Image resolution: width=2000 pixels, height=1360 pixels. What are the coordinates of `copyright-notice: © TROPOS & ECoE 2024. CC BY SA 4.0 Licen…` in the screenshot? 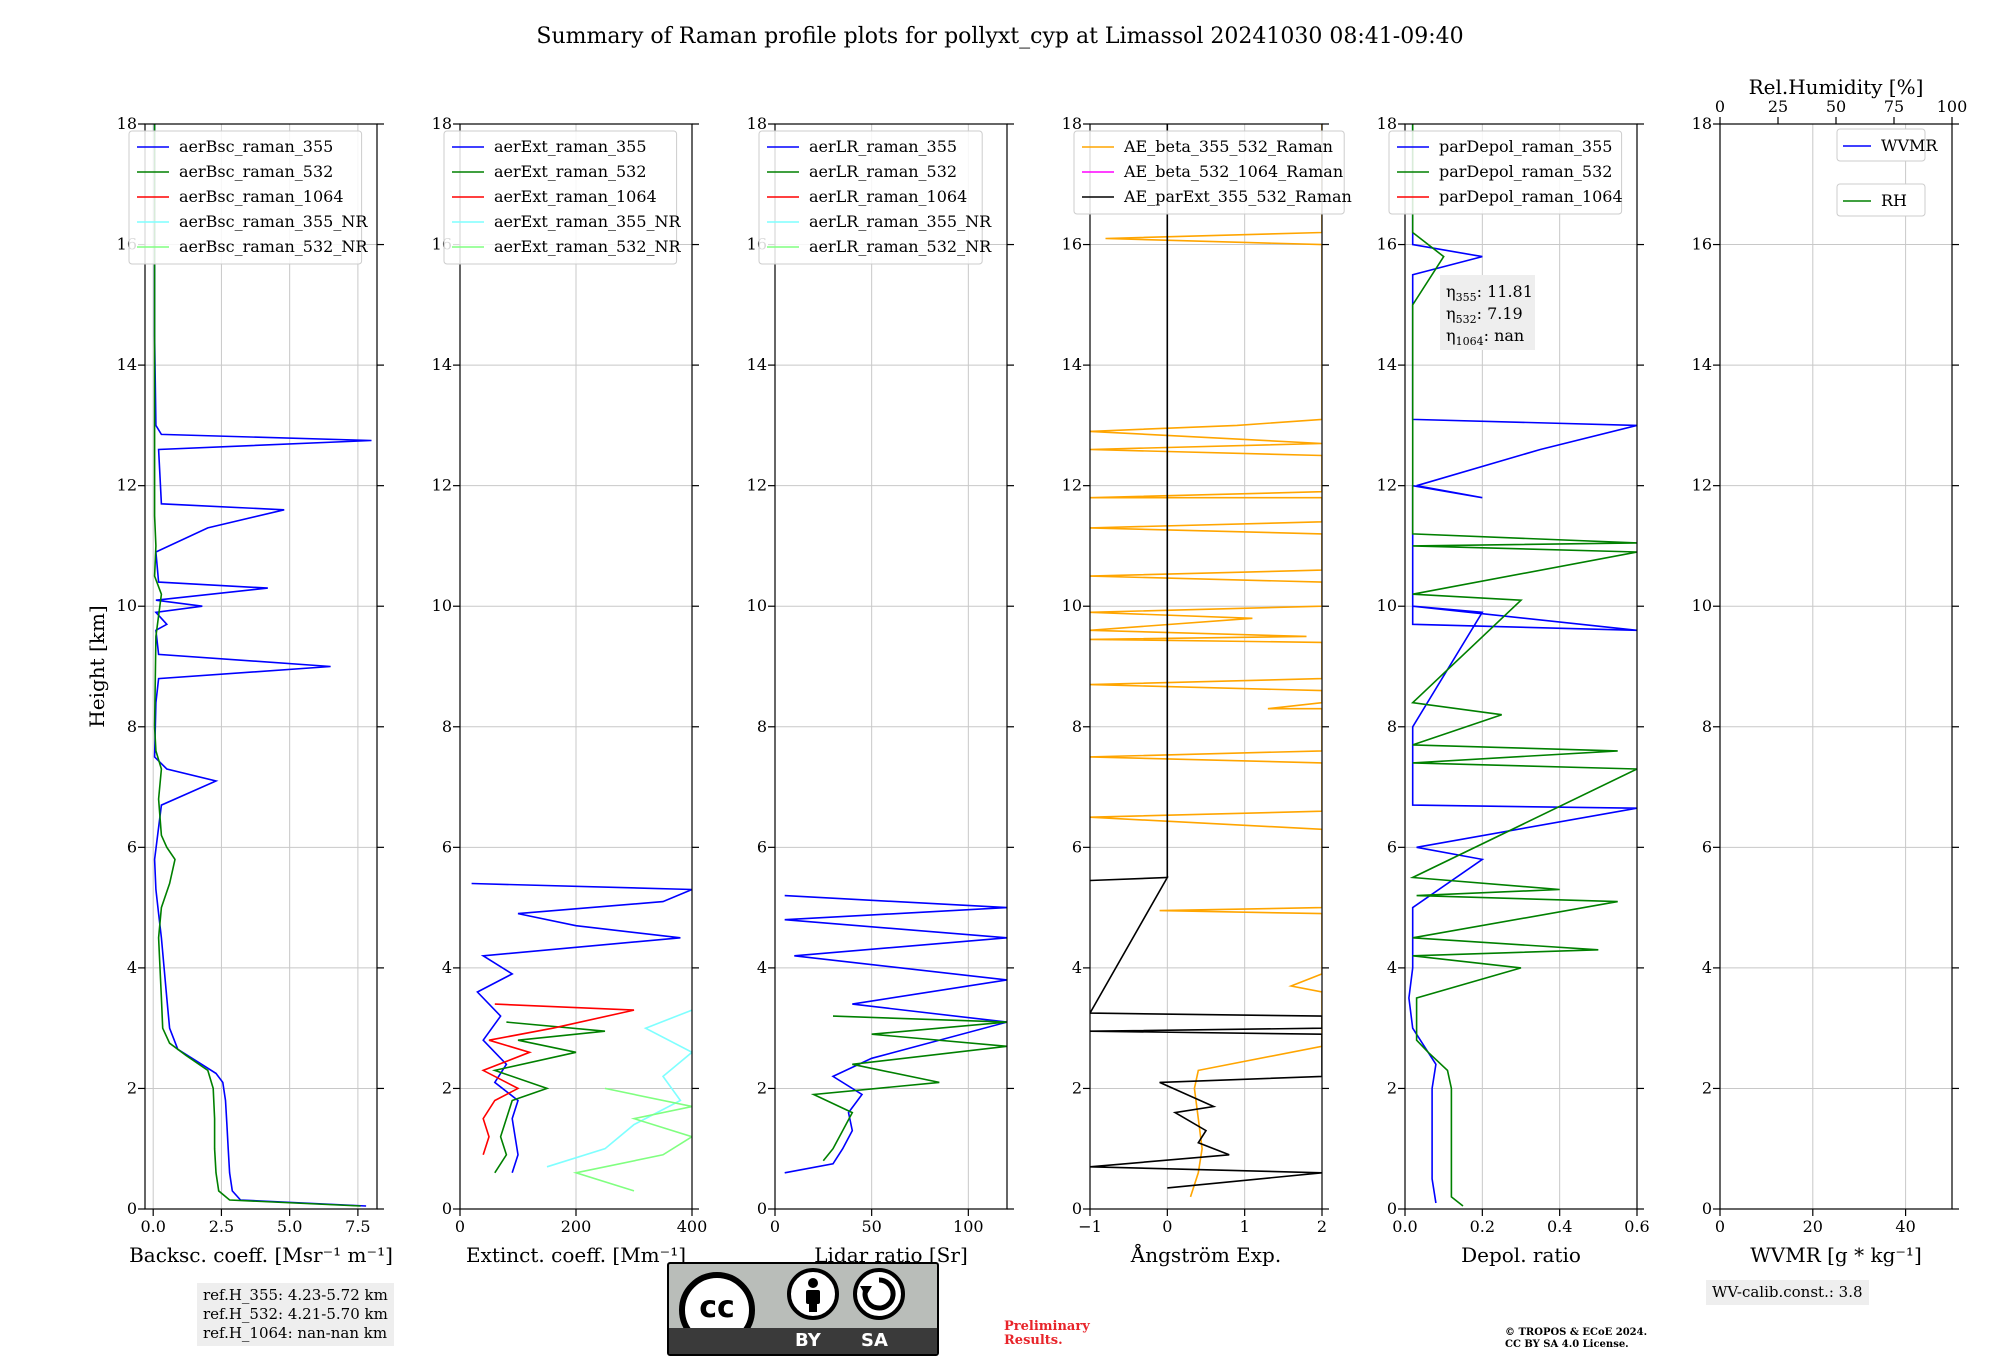 It's located at (1576, 1338).